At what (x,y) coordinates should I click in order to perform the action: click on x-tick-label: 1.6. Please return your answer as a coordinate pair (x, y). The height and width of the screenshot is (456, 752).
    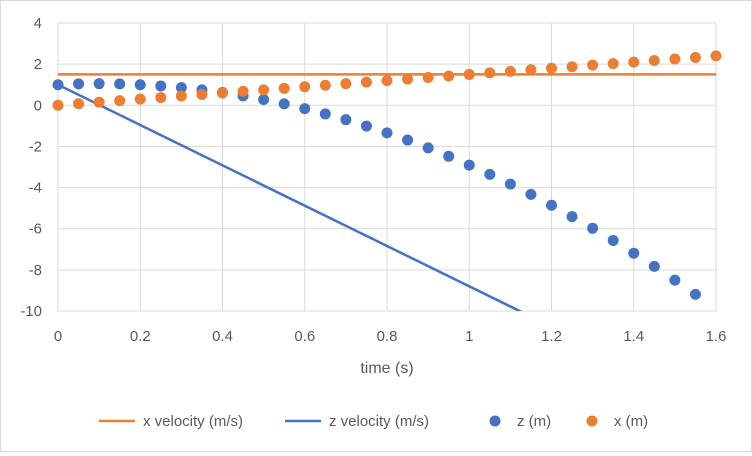
    Looking at the image, I should click on (716, 336).